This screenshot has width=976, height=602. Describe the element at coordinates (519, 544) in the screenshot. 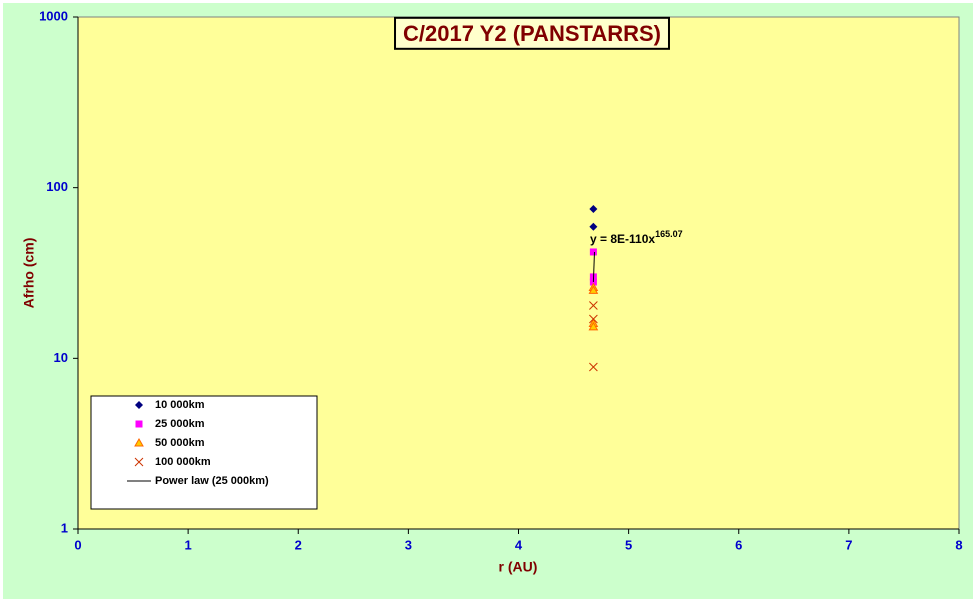

I see `x-tick-label: 4` at that location.